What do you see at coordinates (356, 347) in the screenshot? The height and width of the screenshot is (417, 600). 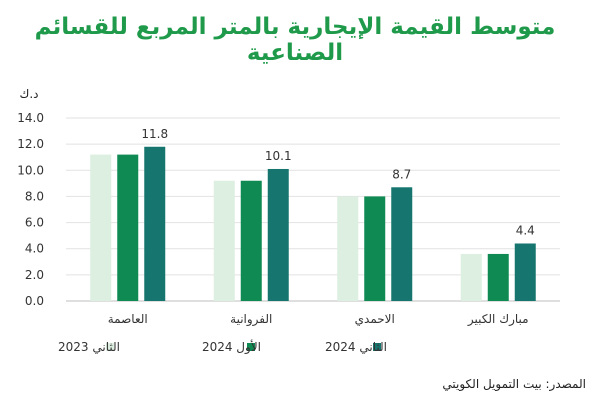 I see `legend-label: الثاني 2024` at bounding box center [356, 347].